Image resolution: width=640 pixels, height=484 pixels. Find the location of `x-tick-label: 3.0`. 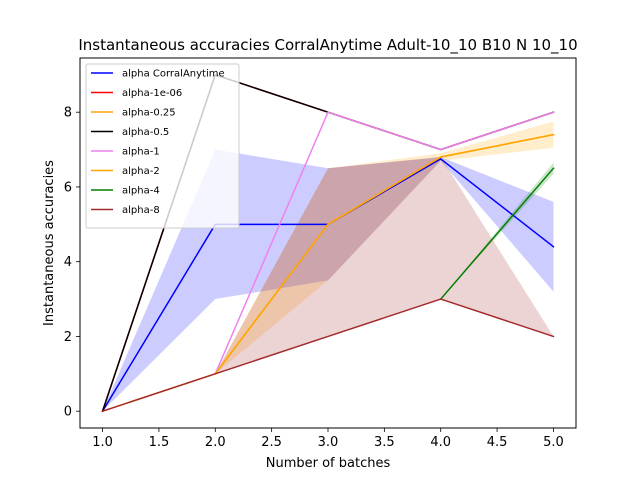

x-tick-label: 3.0 is located at coordinates (328, 442).